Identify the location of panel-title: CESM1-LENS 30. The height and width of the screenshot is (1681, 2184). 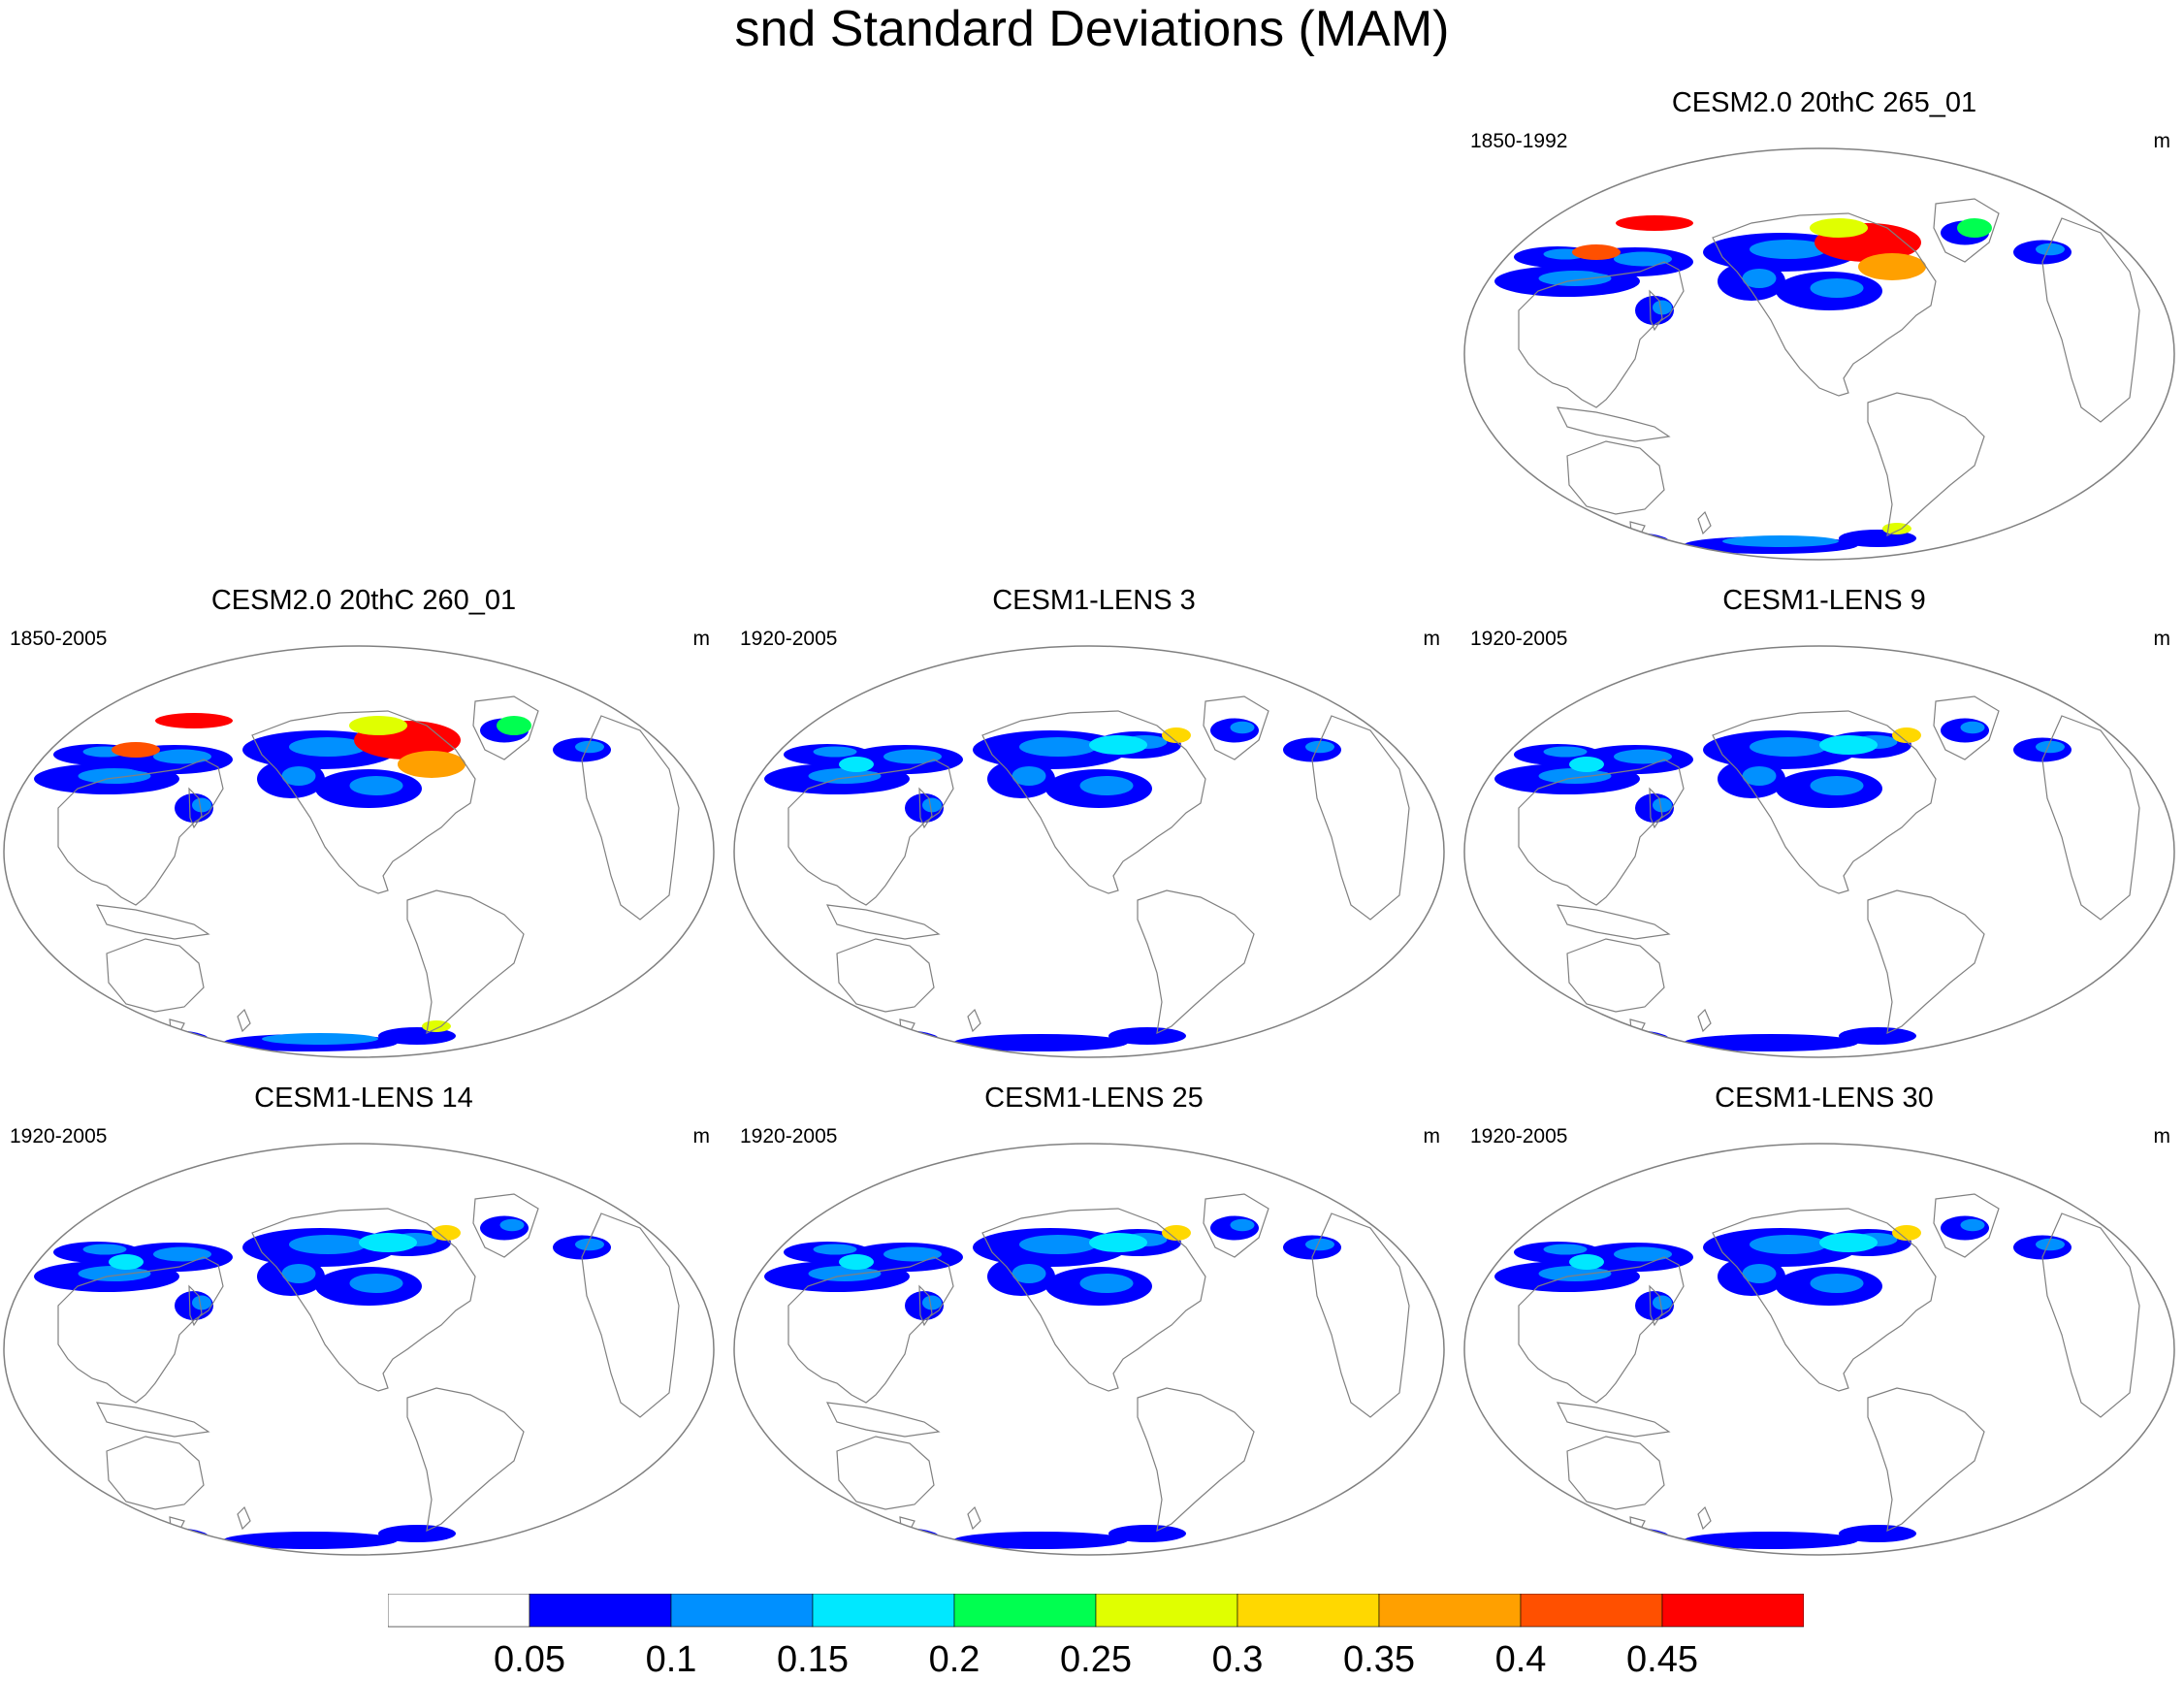
(1824, 1098).